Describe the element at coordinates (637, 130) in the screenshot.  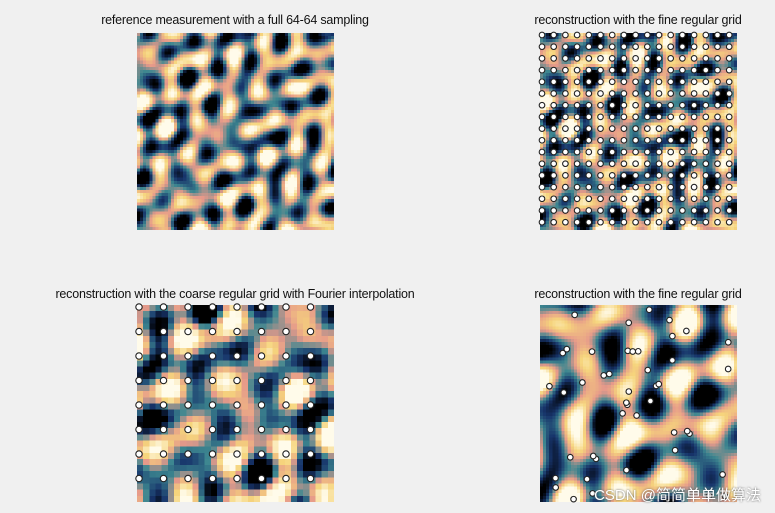
I see `heatmap-fine-grid` at that location.